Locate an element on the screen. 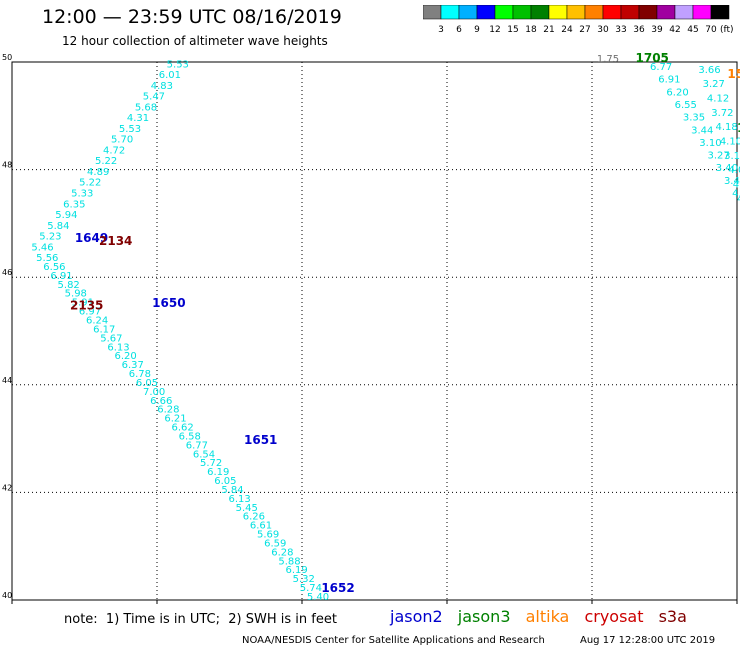  y-tick-label: 42 is located at coordinates (7, 487).